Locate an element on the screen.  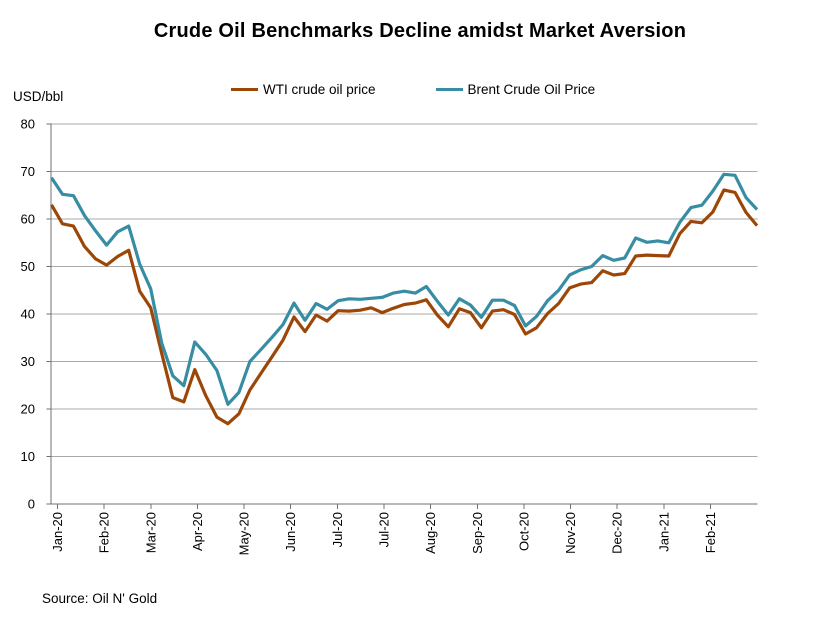
y-axis-unit-label: USD/bbl is located at coordinates (38, 96).